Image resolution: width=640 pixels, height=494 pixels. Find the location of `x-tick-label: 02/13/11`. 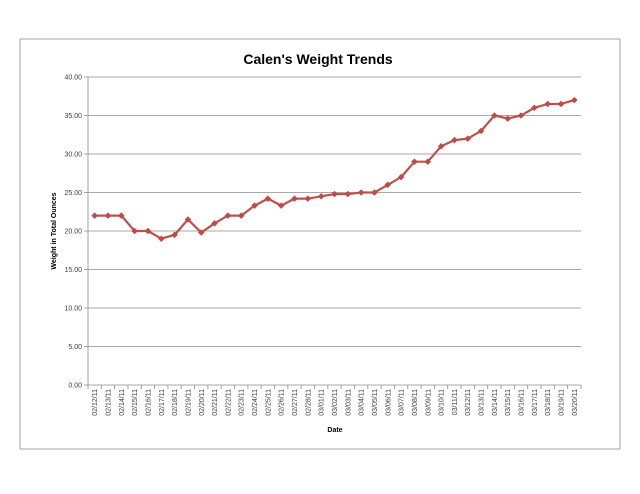

x-tick-label: 02/13/11 is located at coordinates (108, 402).